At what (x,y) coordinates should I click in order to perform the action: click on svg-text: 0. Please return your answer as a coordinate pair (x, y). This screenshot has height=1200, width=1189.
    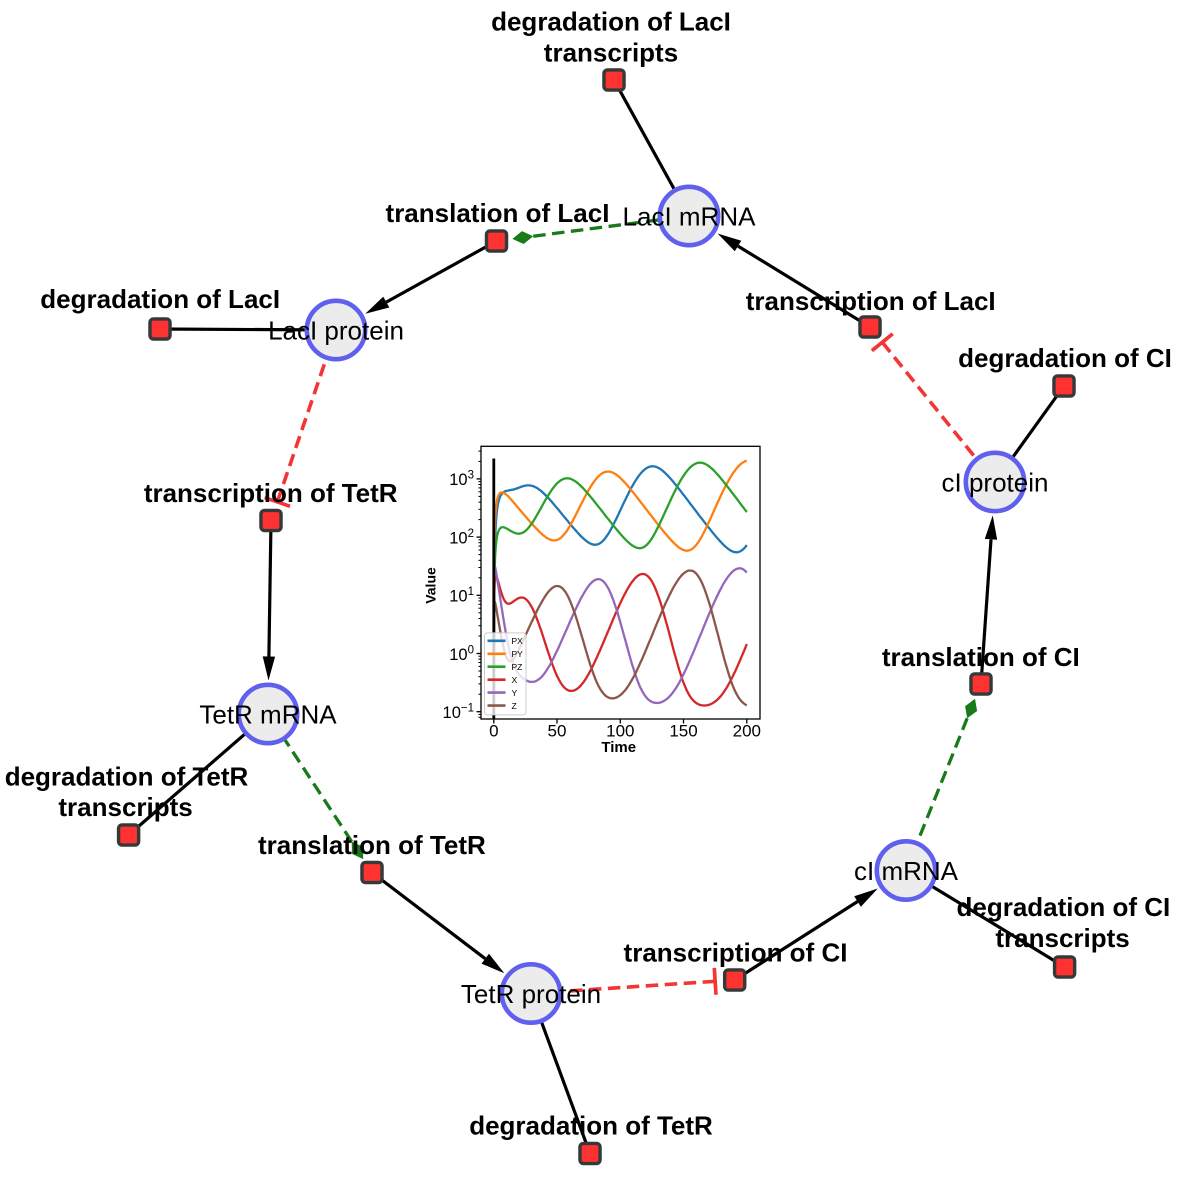
    Looking at the image, I should click on (493, 731).